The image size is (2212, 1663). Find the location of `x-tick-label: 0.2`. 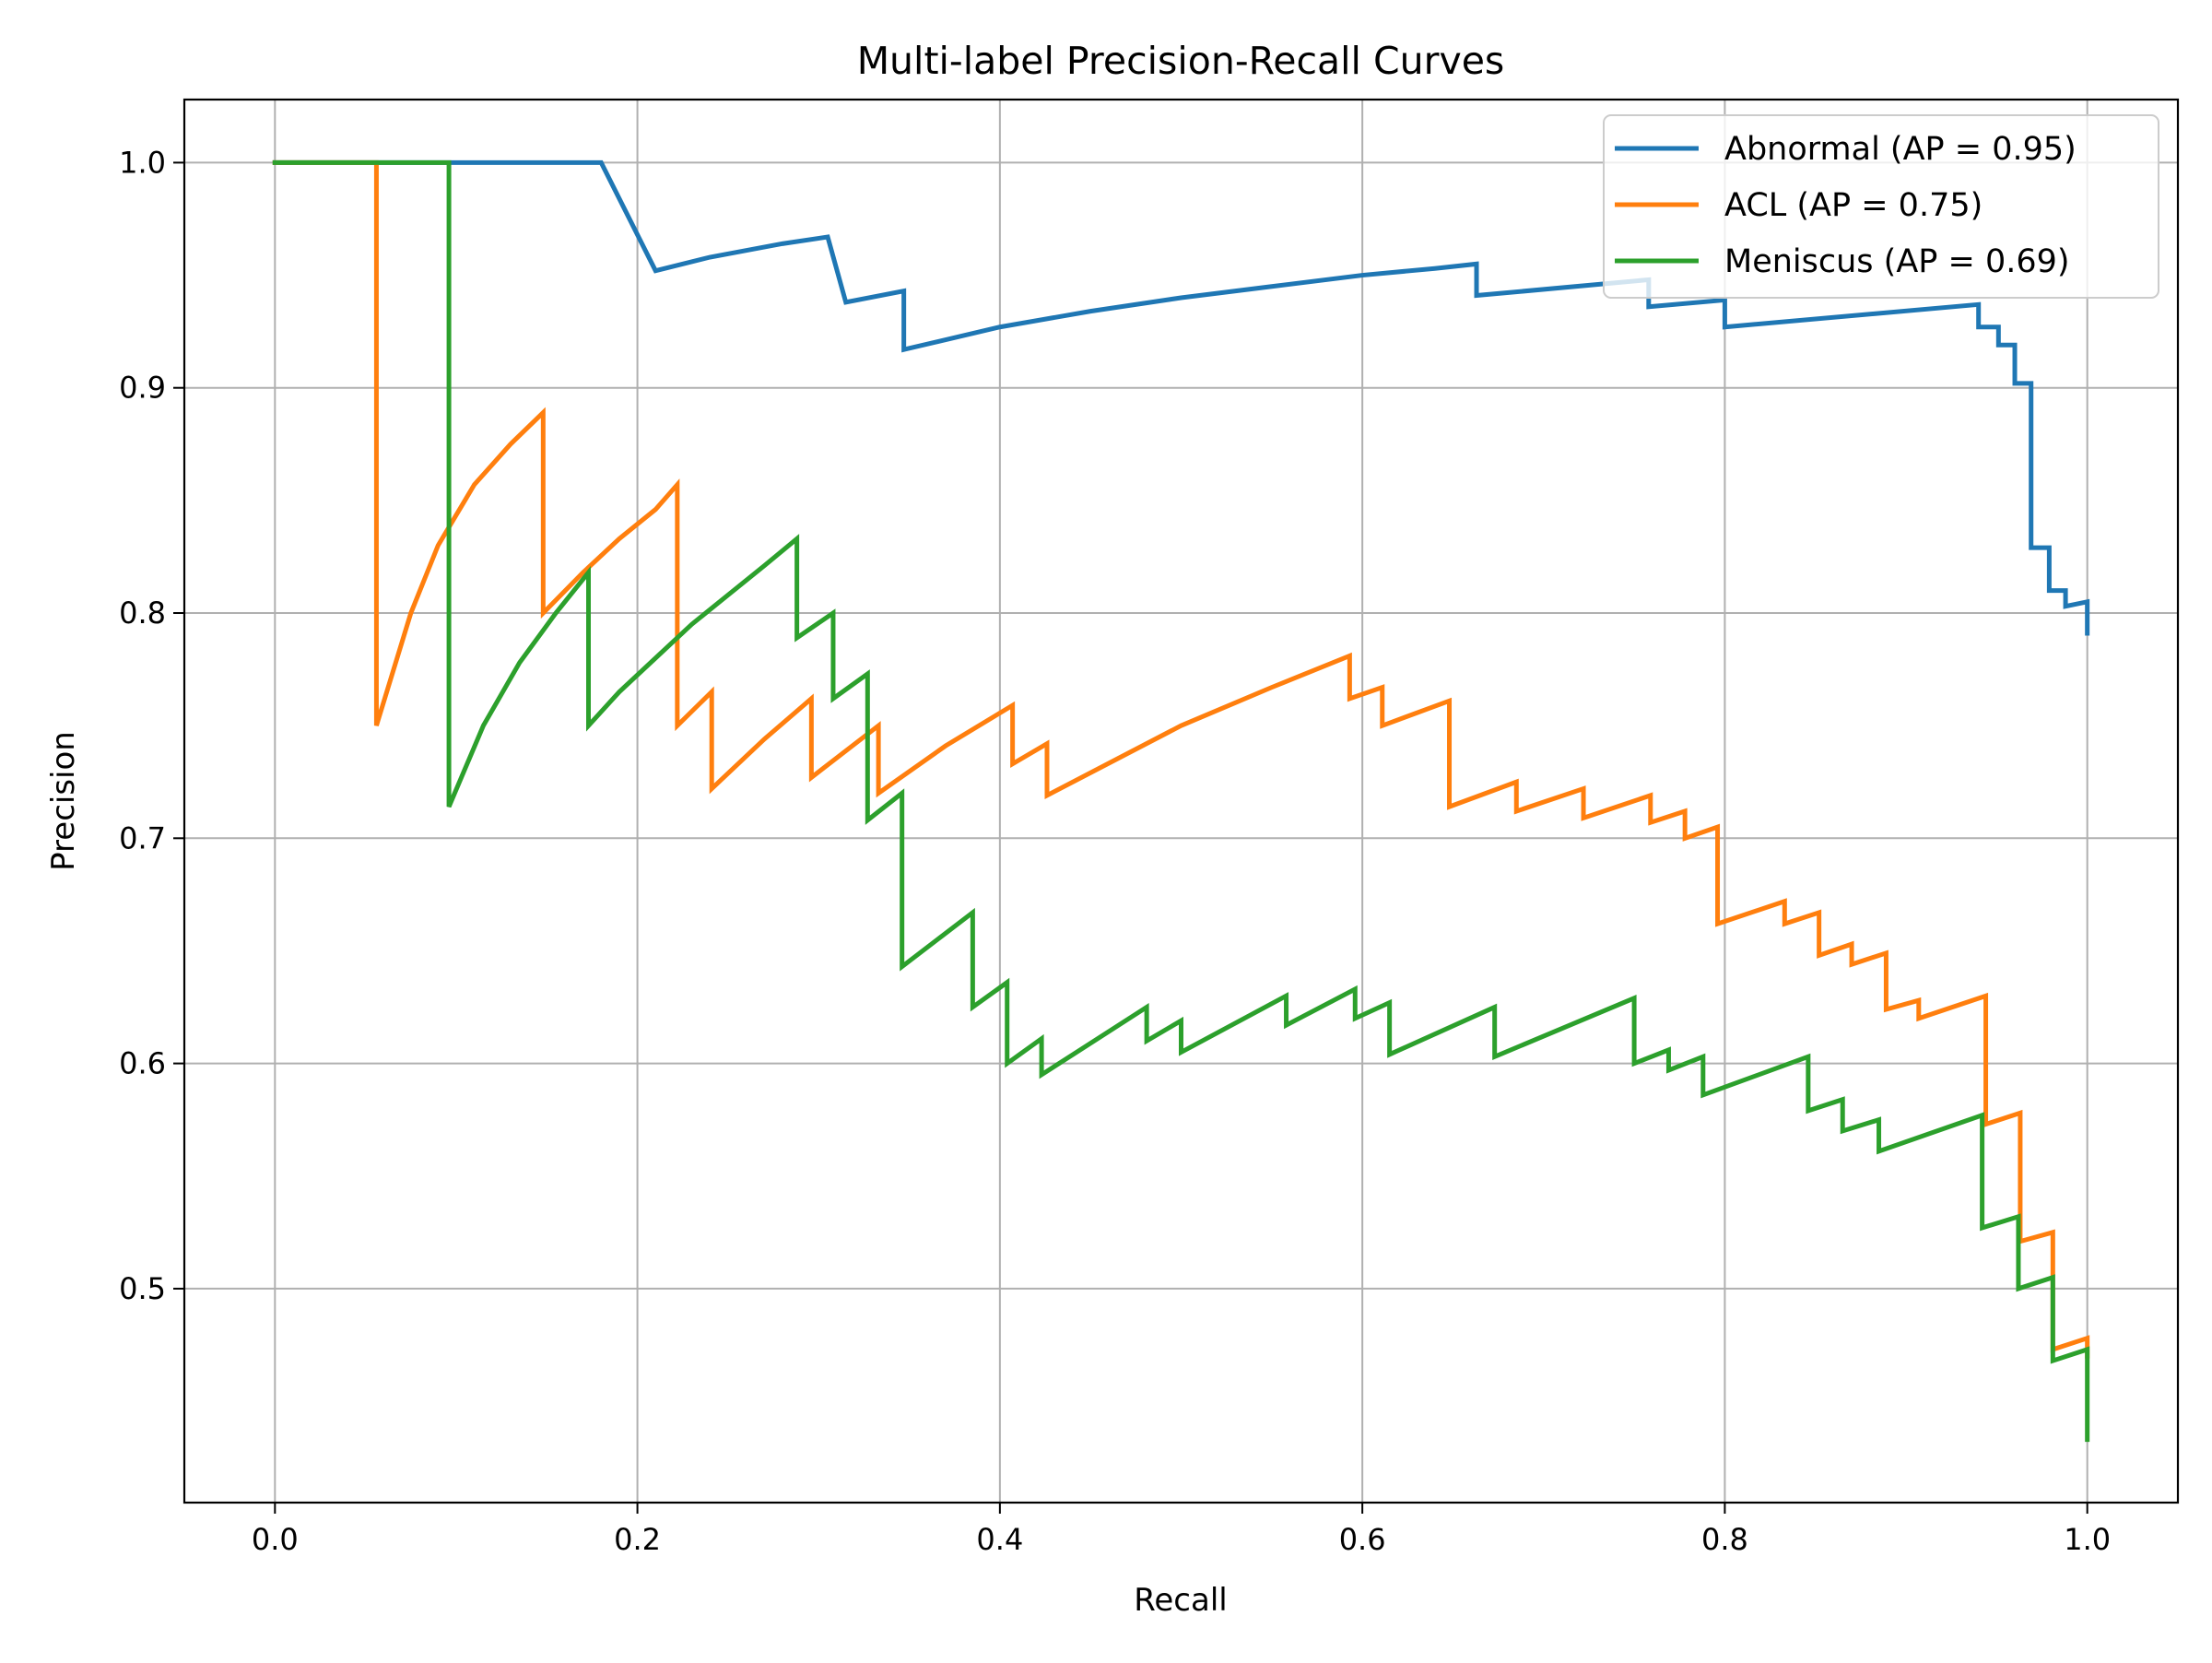

x-tick-label: 0.2 is located at coordinates (637, 1539).